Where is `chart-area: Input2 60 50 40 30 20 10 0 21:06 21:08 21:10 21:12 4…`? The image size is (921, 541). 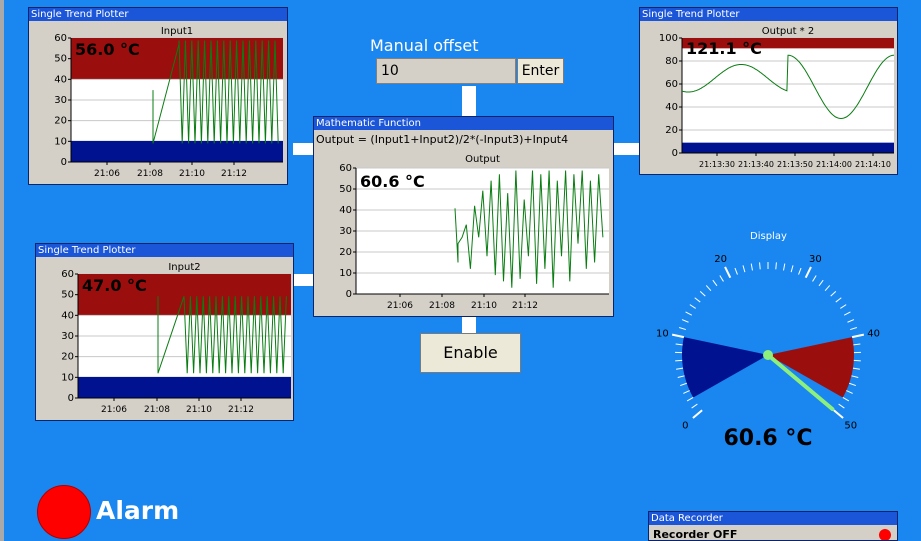 chart-area: Input2 60 50 40 30 20 10 0 21:06 21:08 21:10 21:12 4… is located at coordinates (164, 338).